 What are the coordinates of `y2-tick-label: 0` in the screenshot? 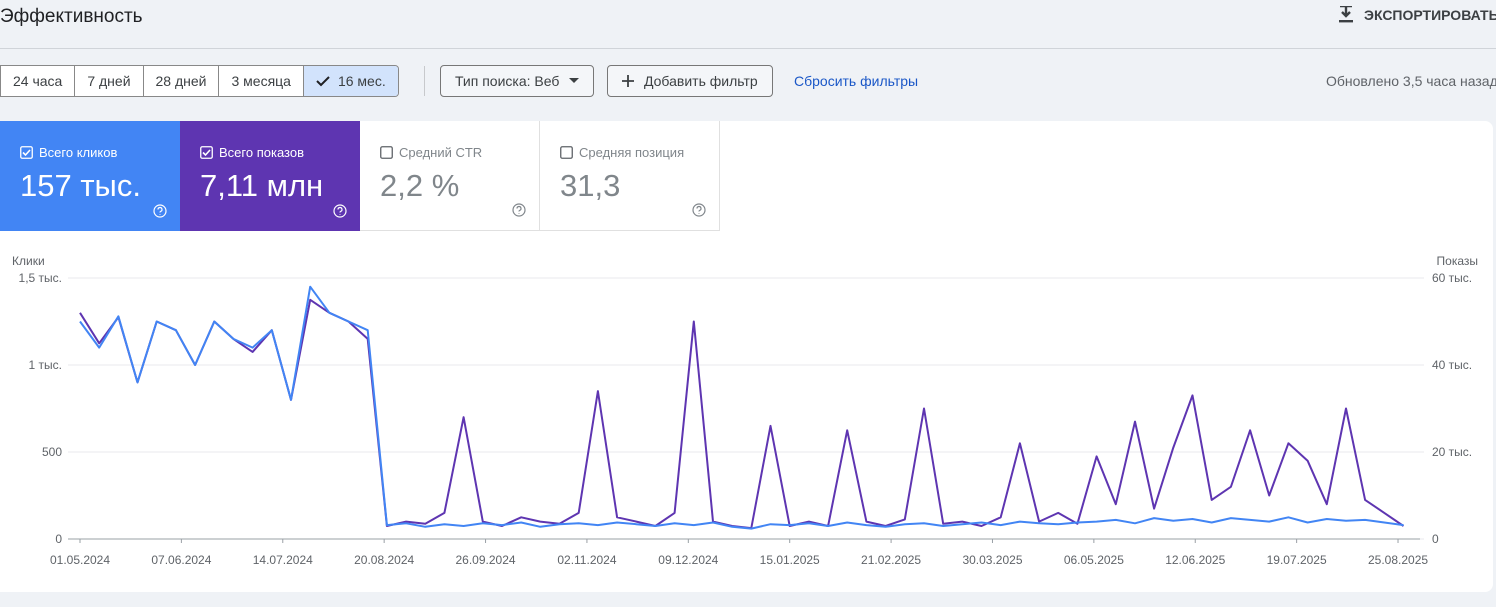 It's located at (1435, 539).